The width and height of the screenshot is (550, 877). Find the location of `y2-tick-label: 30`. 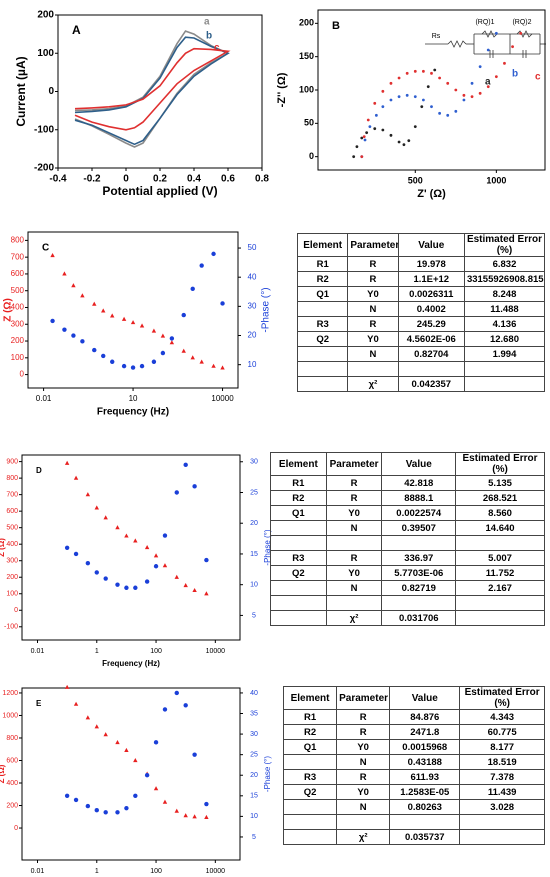

y2-tick-label: 30 is located at coordinates (254, 462).